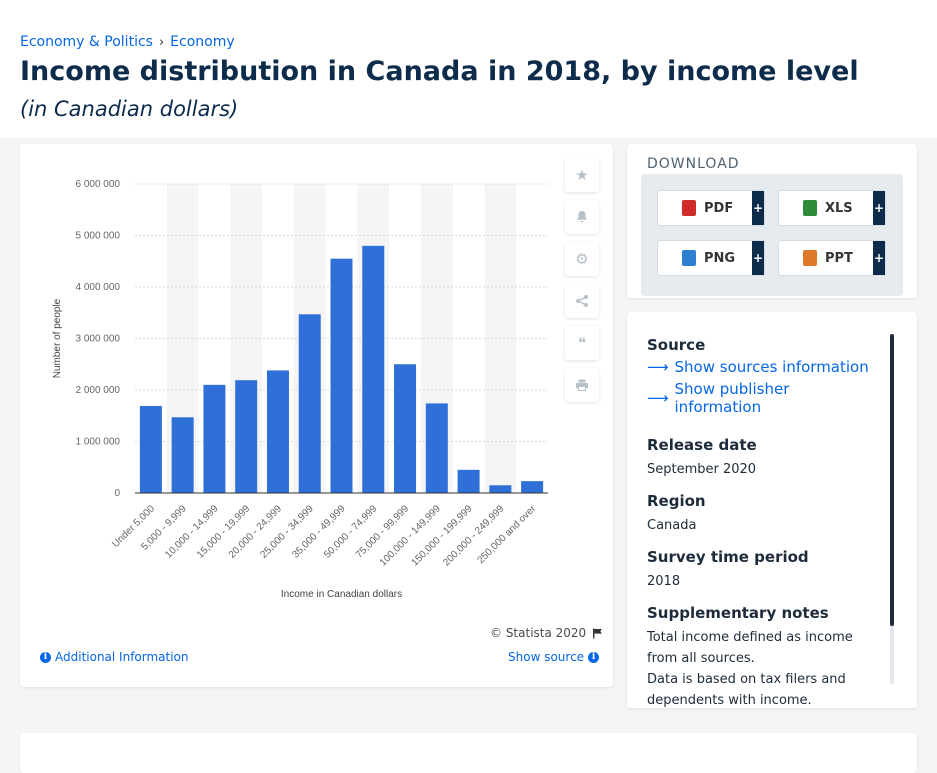  I want to click on y-tick-label: 3 000 000, so click(98, 339).